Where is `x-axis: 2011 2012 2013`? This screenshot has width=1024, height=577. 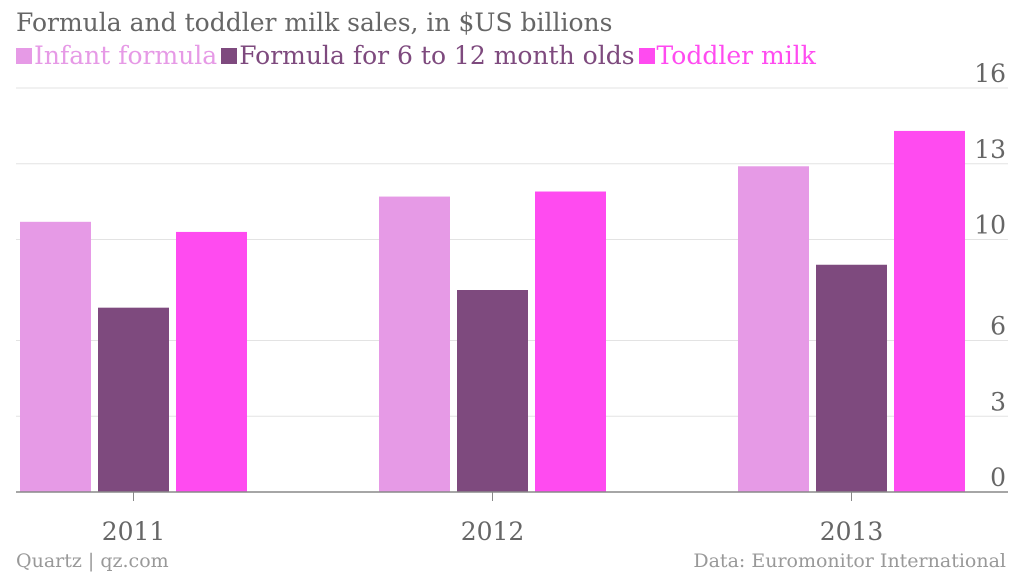
x-axis: 2011 2012 2013 is located at coordinates (512, 518).